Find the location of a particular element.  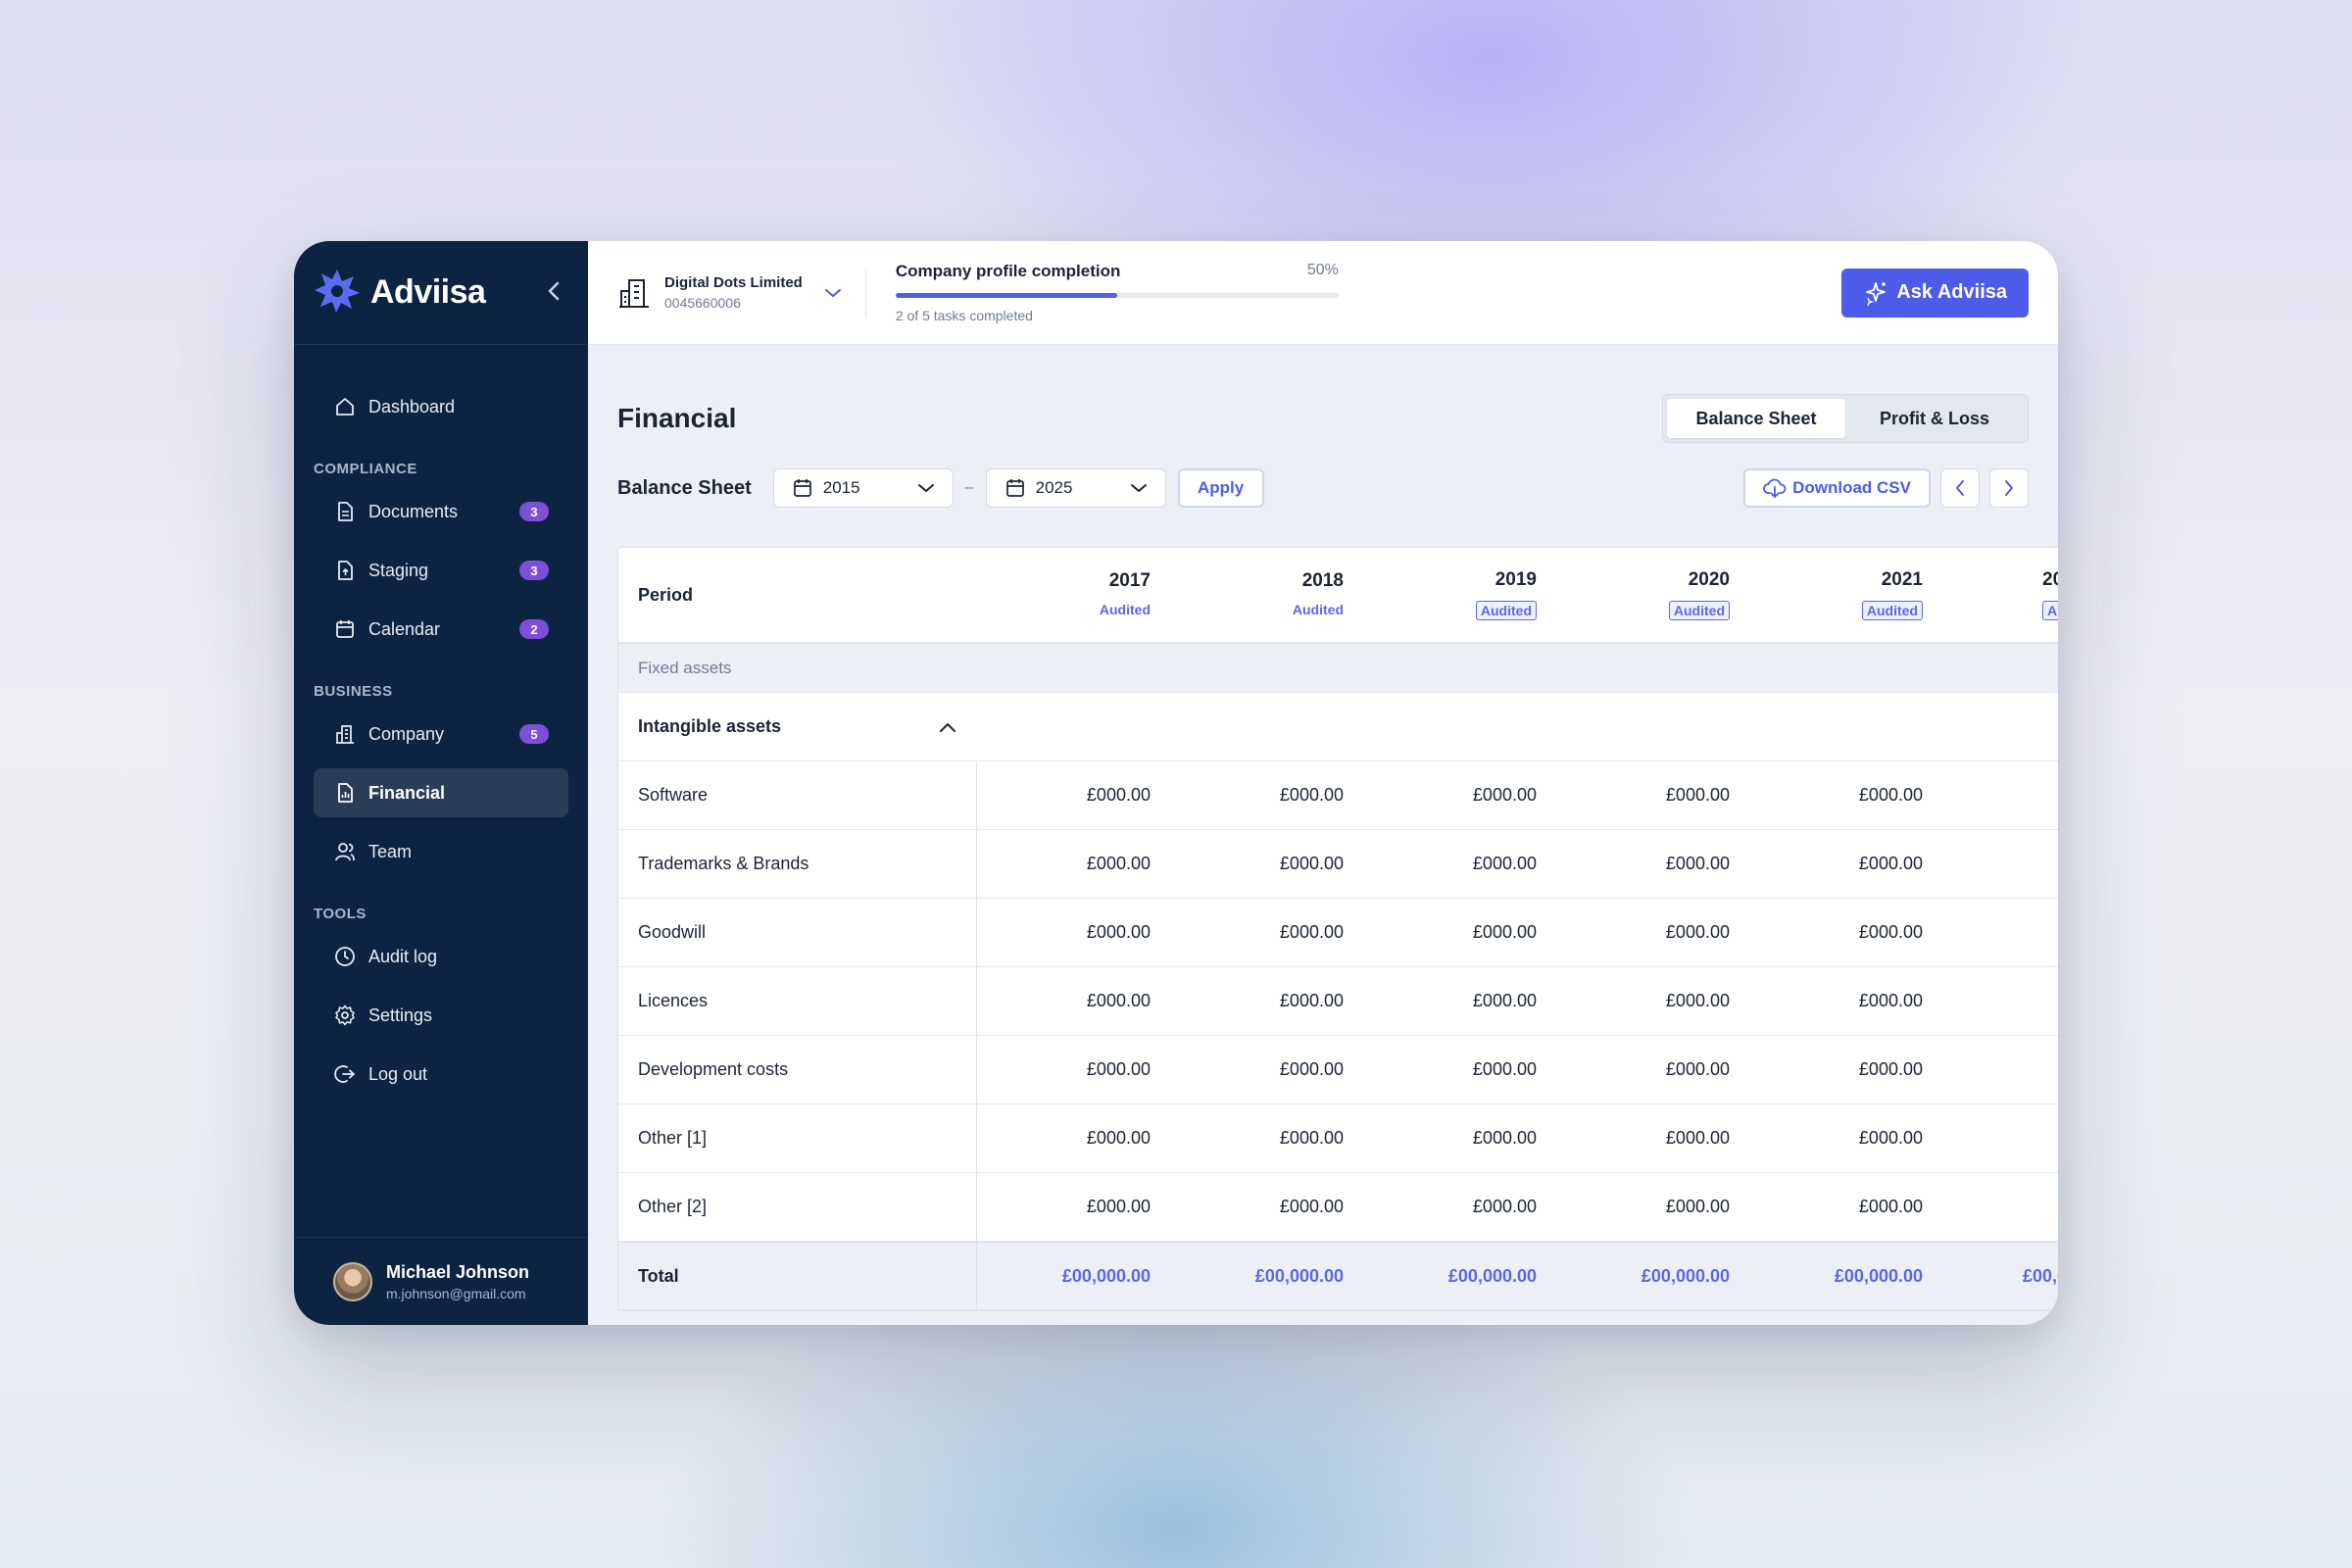

to-year-value: 2025 is located at coordinates (1054, 487).